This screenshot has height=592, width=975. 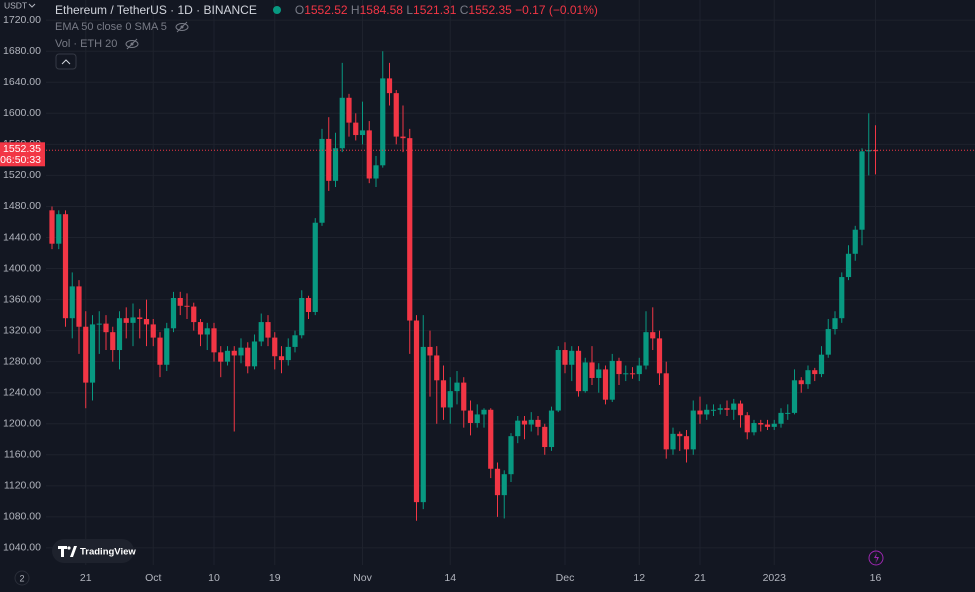 What do you see at coordinates (450, 578) in the screenshot?
I see `x-tick-label: 14` at bounding box center [450, 578].